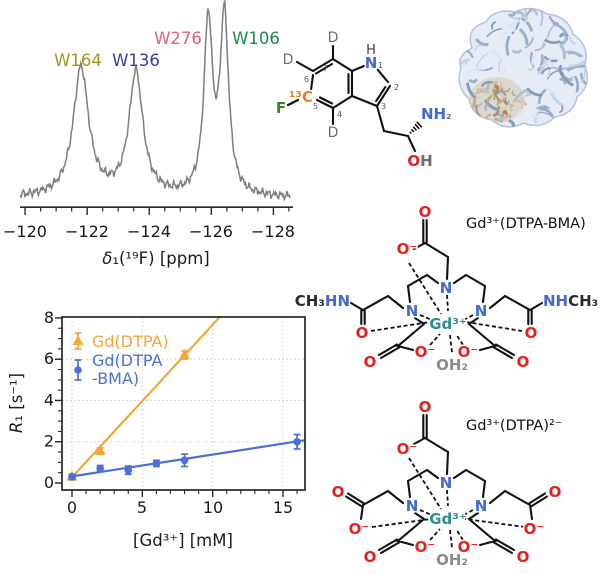 This screenshot has width=600, height=575. Describe the element at coordinates (78, 370) in the screenshot. I see `legend-circle-marker` at that location.